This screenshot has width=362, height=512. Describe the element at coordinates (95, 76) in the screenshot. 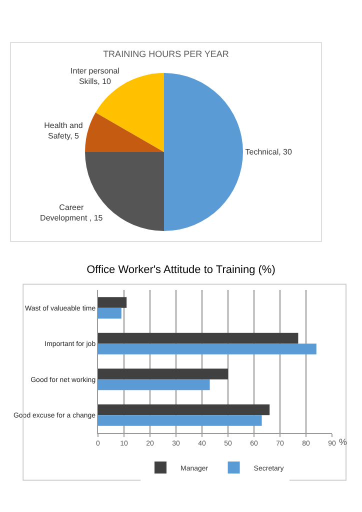

I see `slice-label: Inter personal Skills, 10` at that location.